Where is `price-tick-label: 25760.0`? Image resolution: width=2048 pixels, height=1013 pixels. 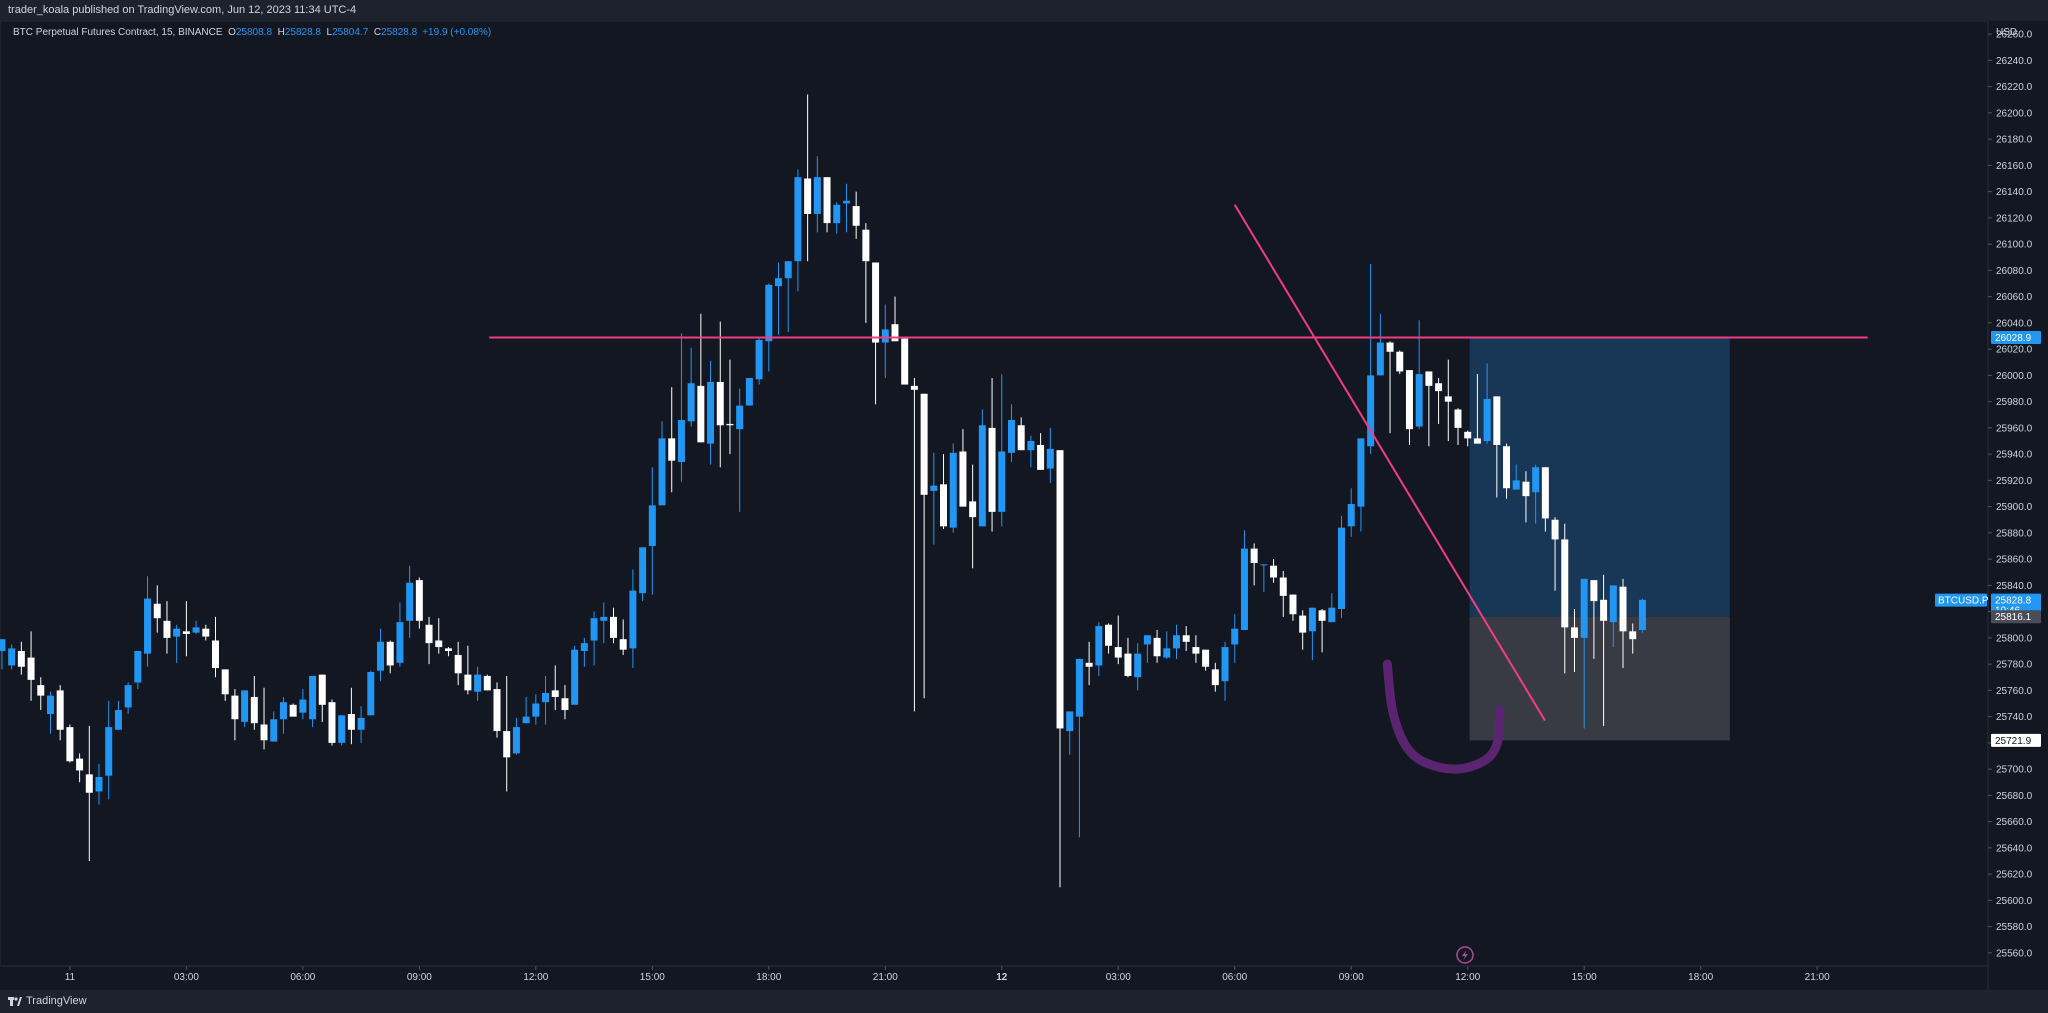 price-tick-label: 25760.0 is located at coordinates (2014, 691).